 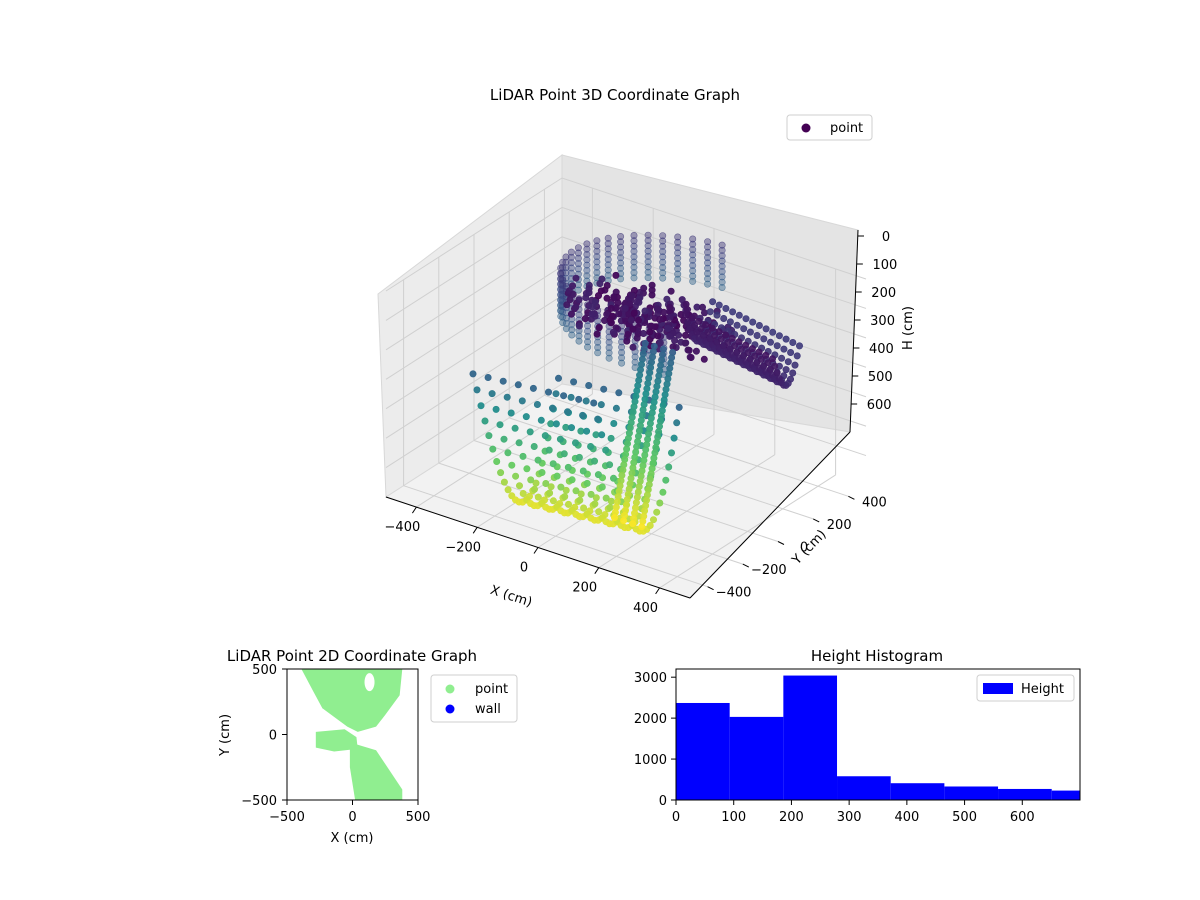 I want to click on ticks-histogram: 0 100 200 300 400 500 600 0 1000 2000 3000, so click(x=834, y=748).